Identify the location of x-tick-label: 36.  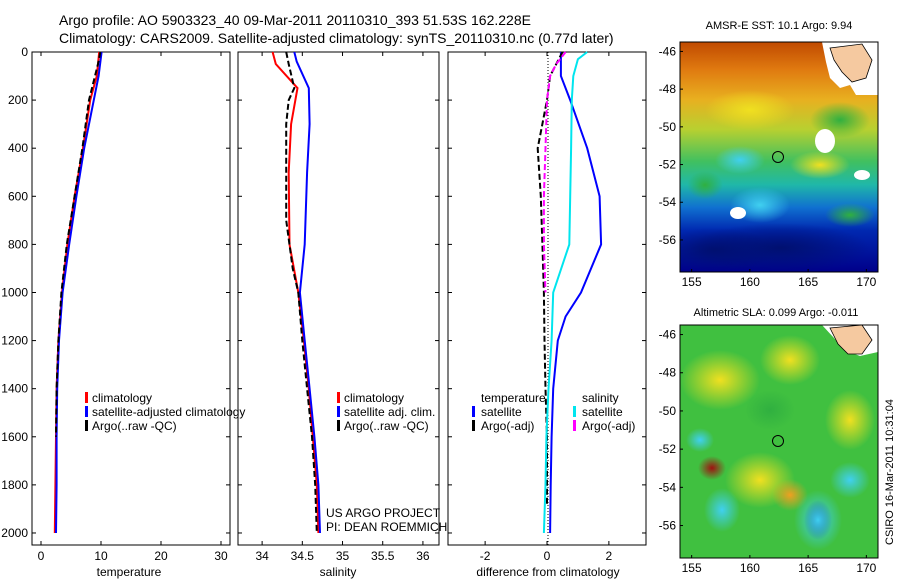
(423, 556).